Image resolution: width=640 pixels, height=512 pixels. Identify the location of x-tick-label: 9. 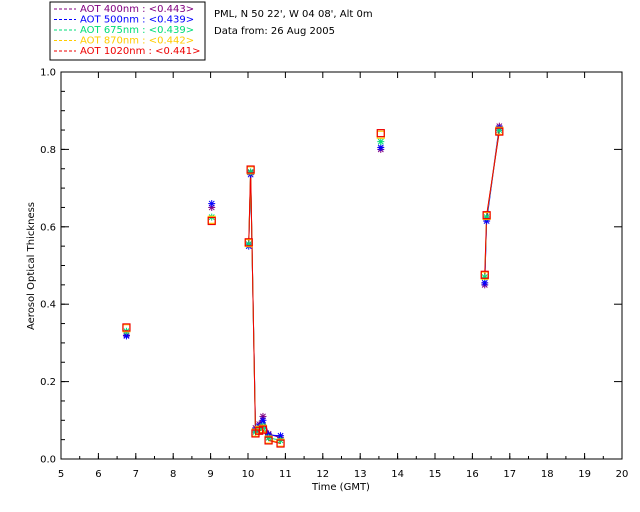
(210, 474).